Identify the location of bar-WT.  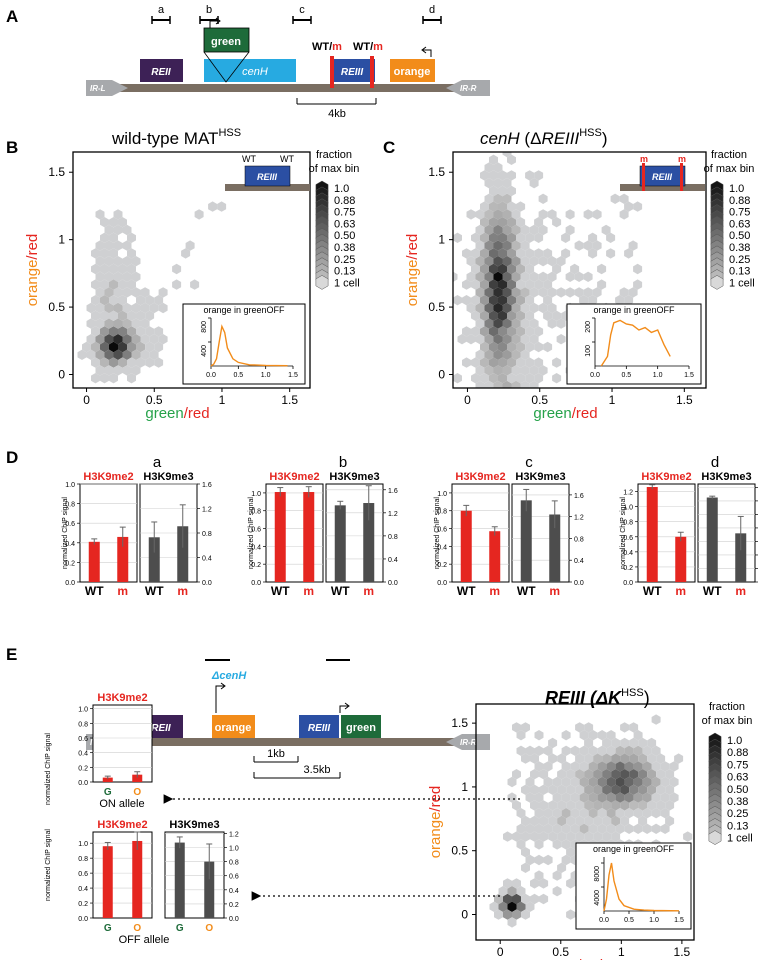
(94, 561).